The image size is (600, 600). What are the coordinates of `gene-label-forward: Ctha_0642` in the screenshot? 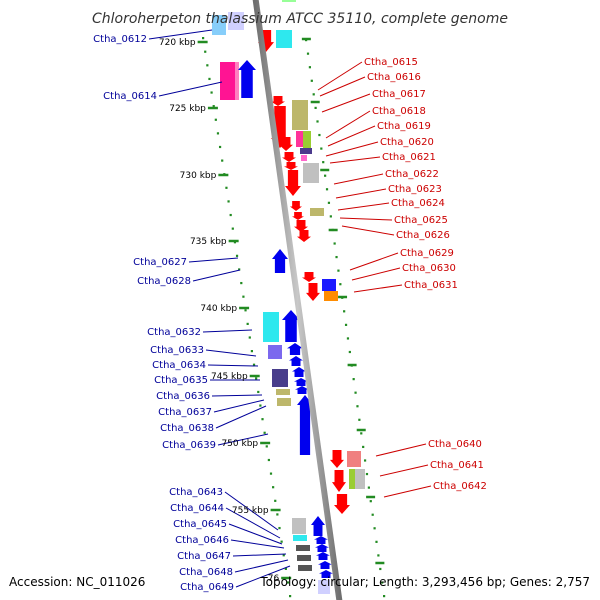 It's located at (460, 486).